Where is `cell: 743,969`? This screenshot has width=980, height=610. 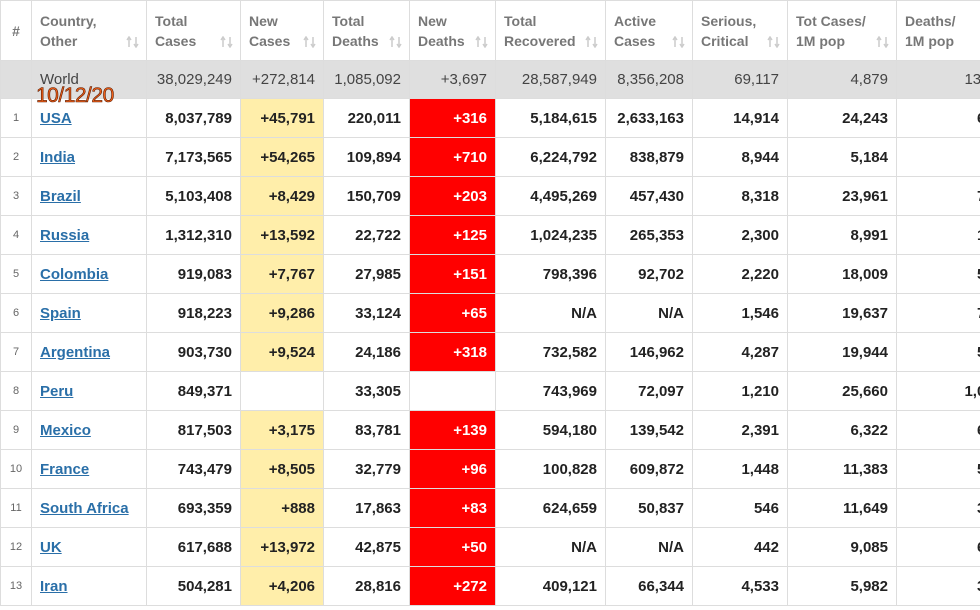 cell: 743,969 is located at coordinates (550, 391).